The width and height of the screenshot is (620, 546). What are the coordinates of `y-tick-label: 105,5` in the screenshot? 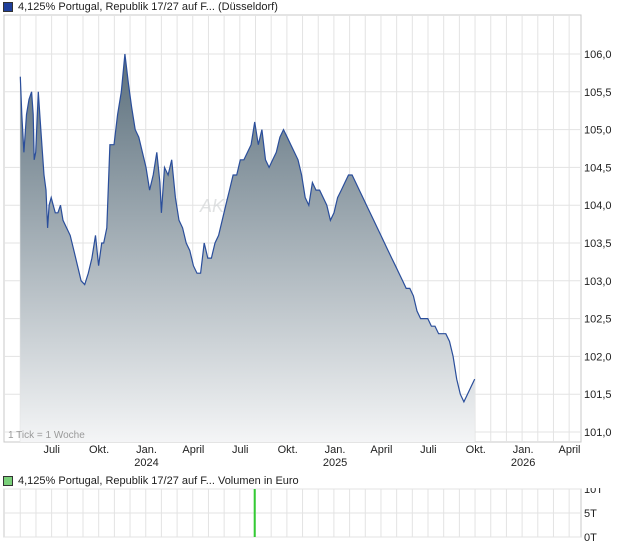 It's located at (598, 93).